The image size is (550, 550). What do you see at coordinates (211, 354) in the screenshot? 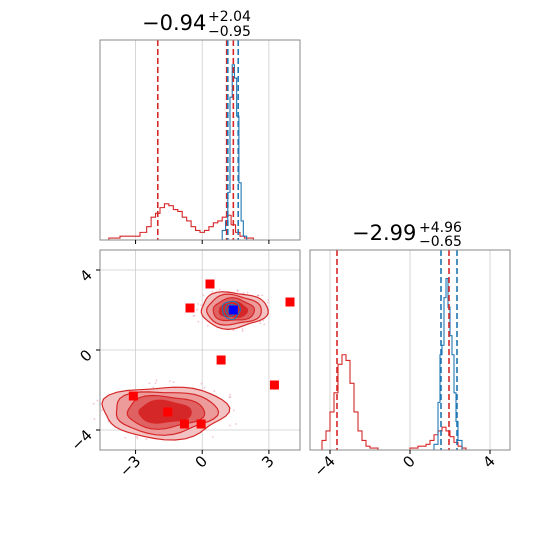
I see `contour-markers` at bounding box center [211, 354].